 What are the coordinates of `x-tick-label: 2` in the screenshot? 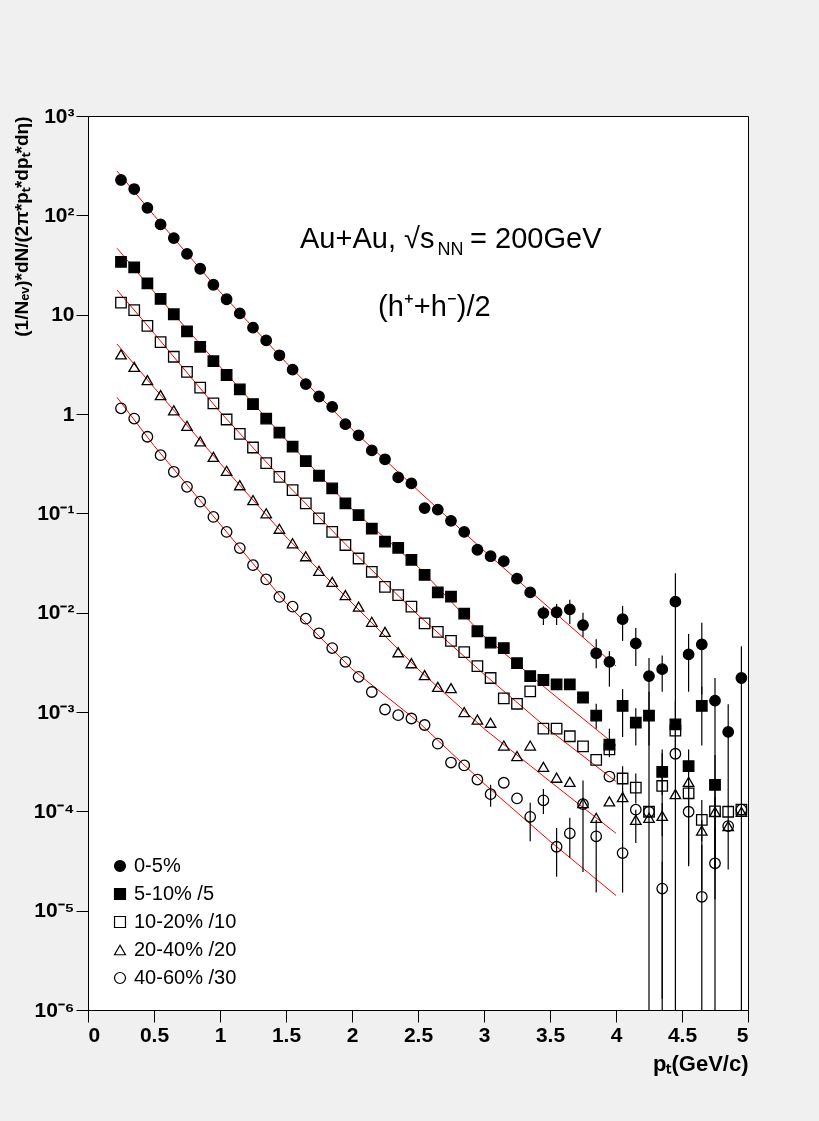 It's located at (352, 1034).